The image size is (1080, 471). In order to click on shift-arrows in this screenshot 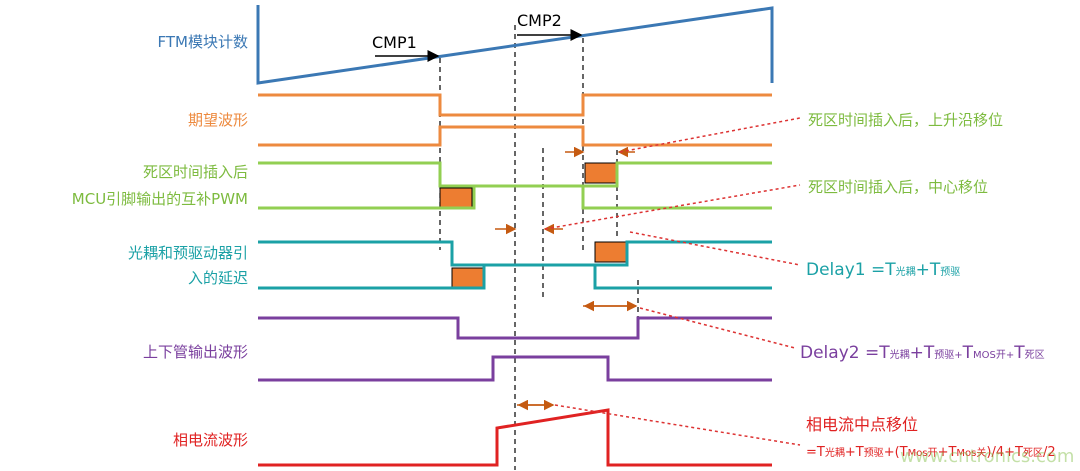, I will do `click(566, 278)`.